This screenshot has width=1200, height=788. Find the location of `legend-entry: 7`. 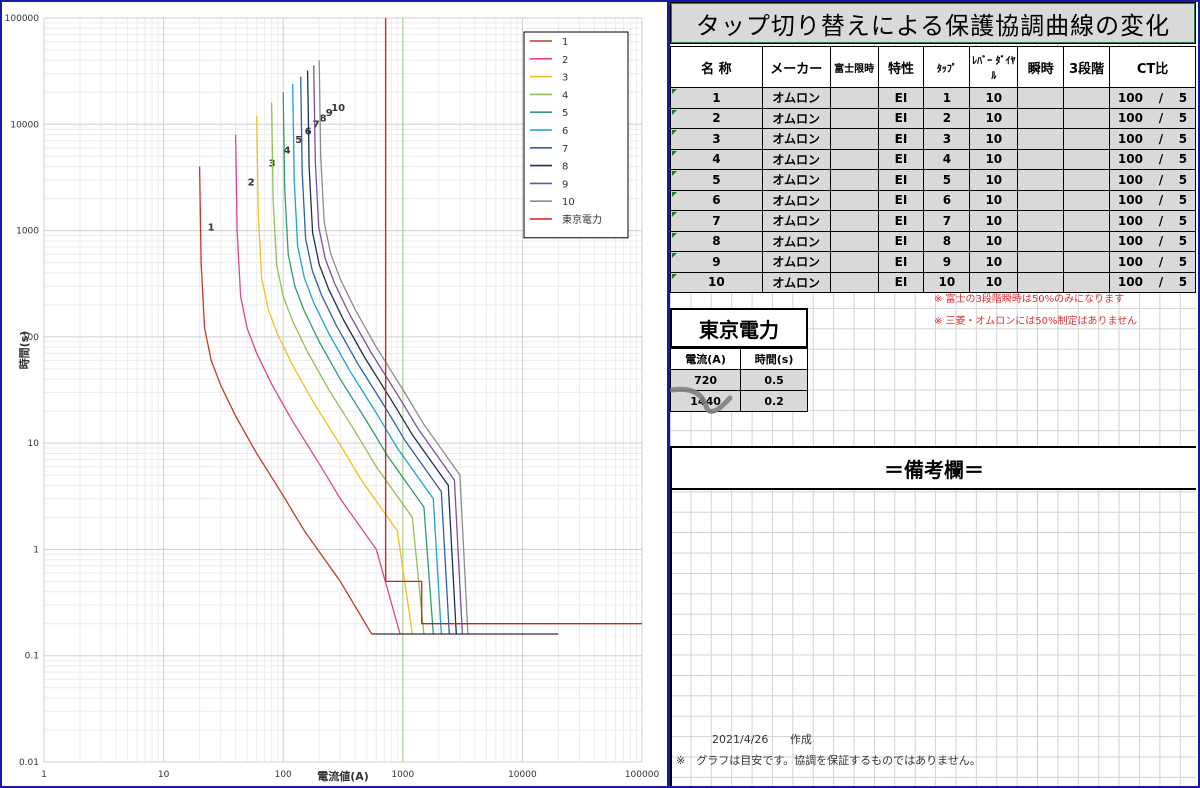

legend-entry: 7 is located at coordinates (565, 149).